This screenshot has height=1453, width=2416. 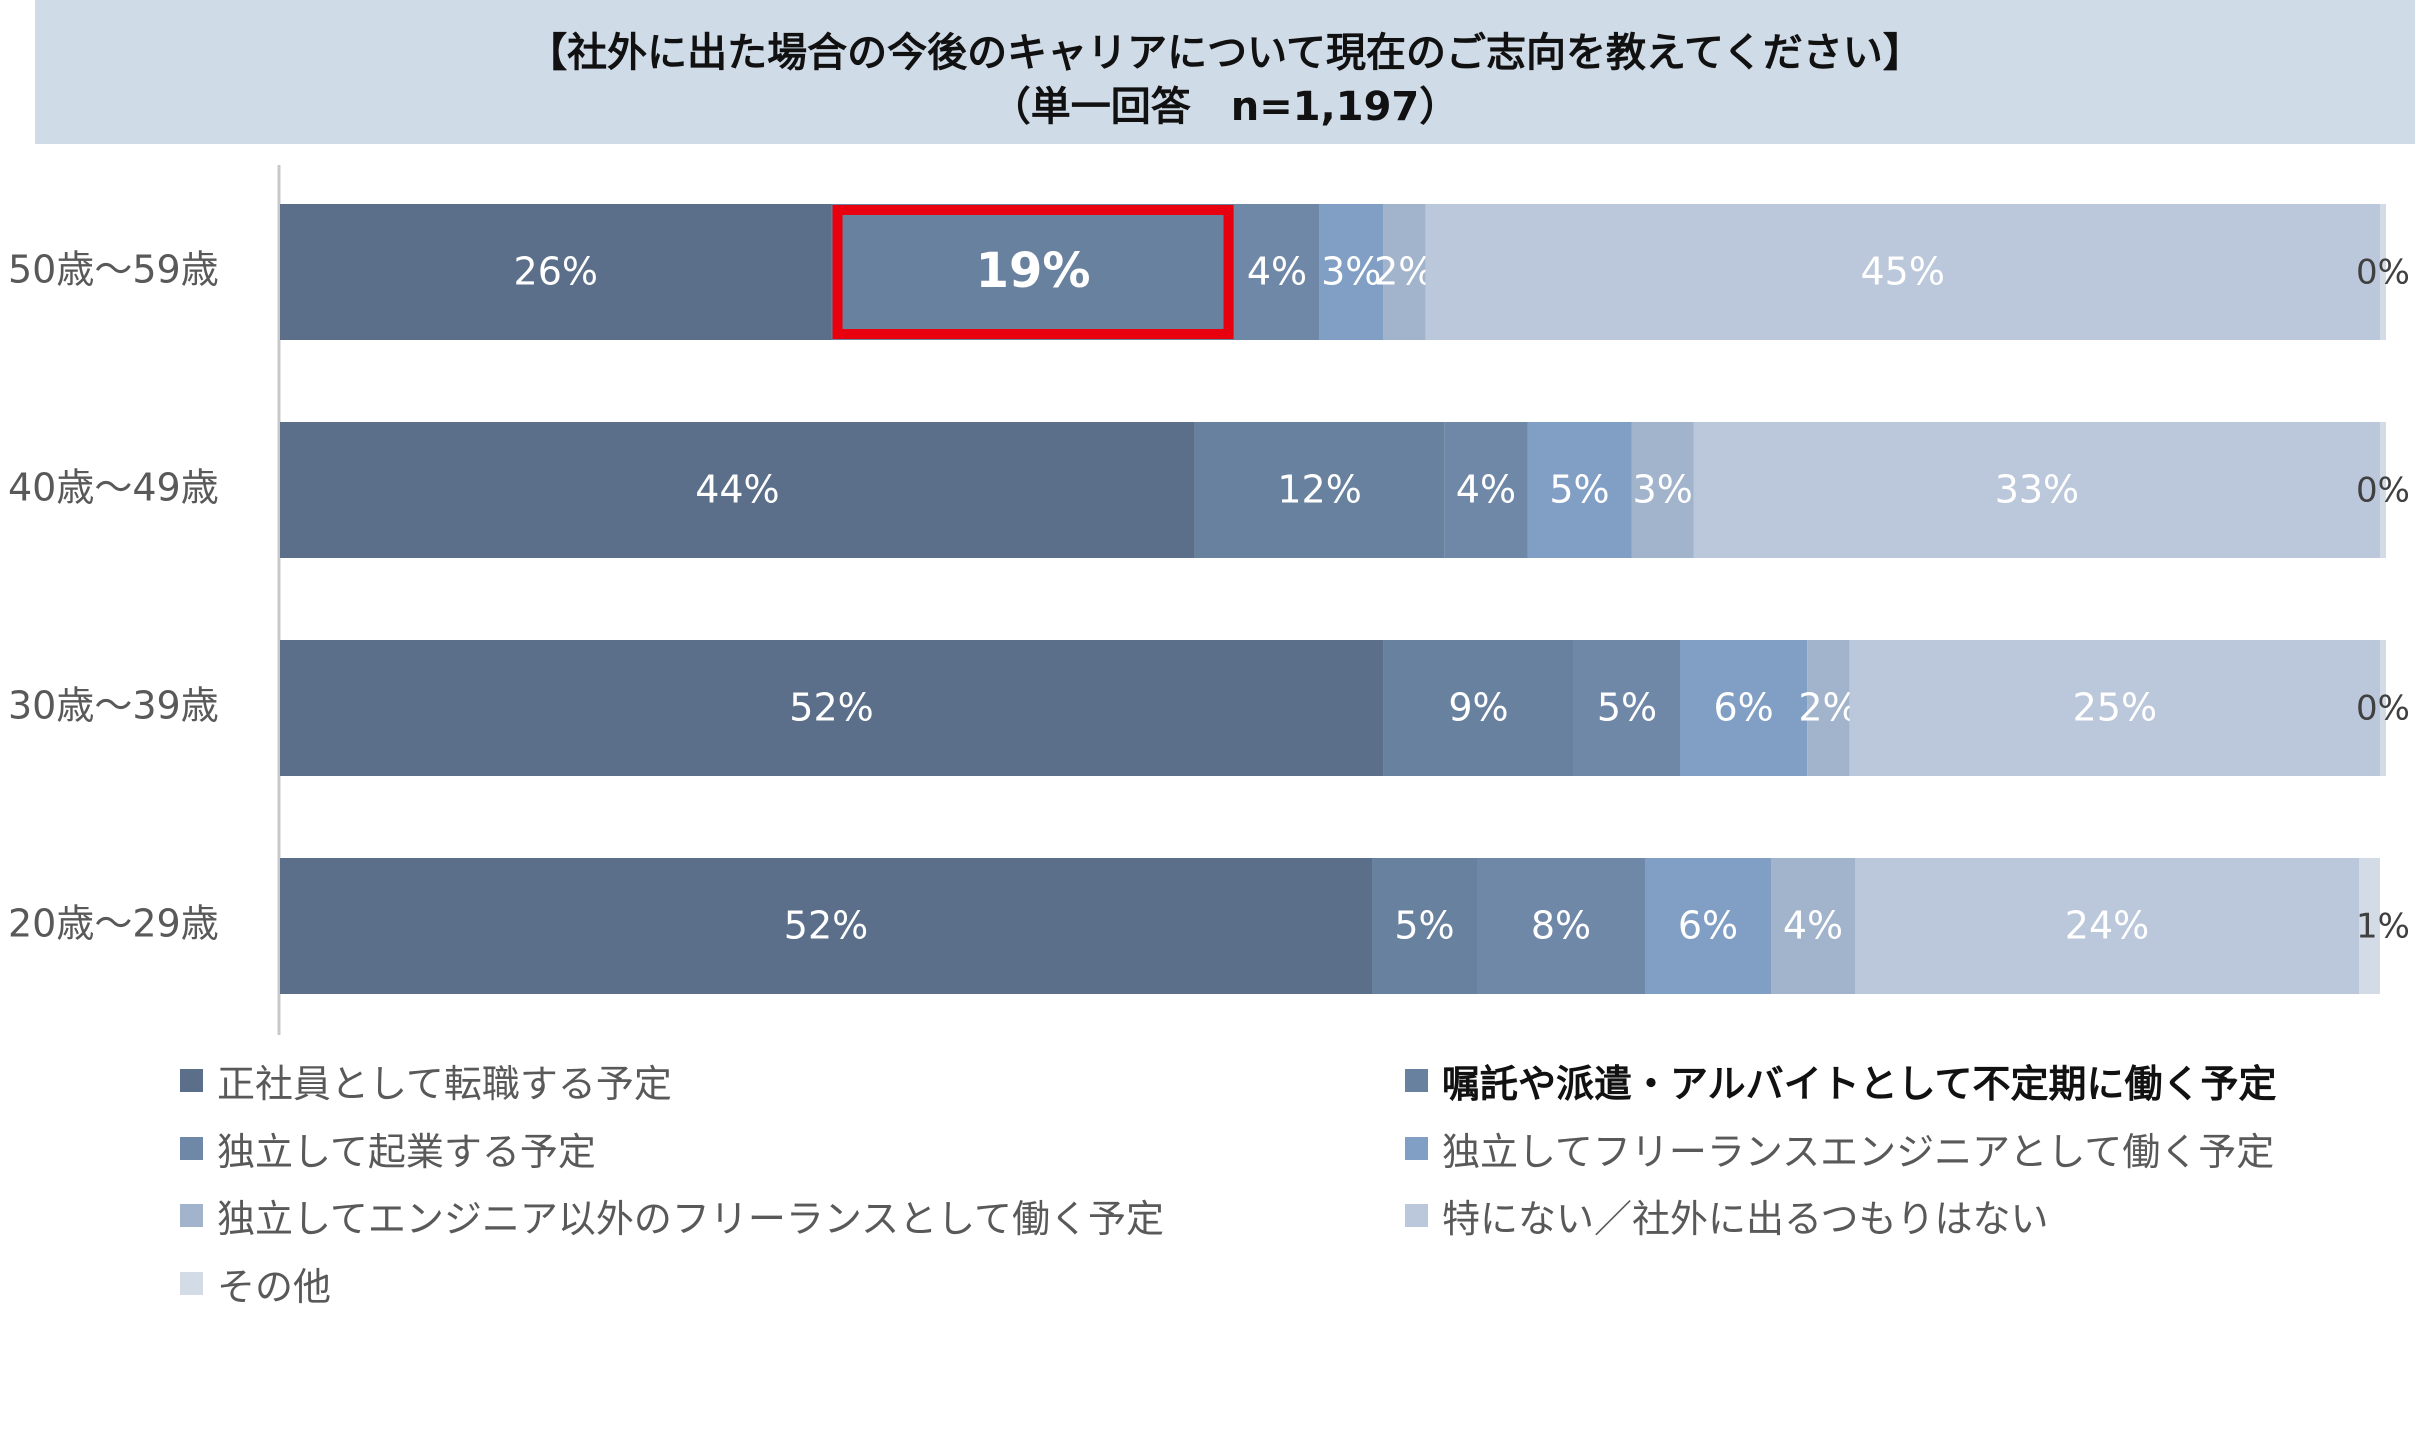 I want to click on legend-label: 独立して起業する予定, so click(x=406, y=1151).